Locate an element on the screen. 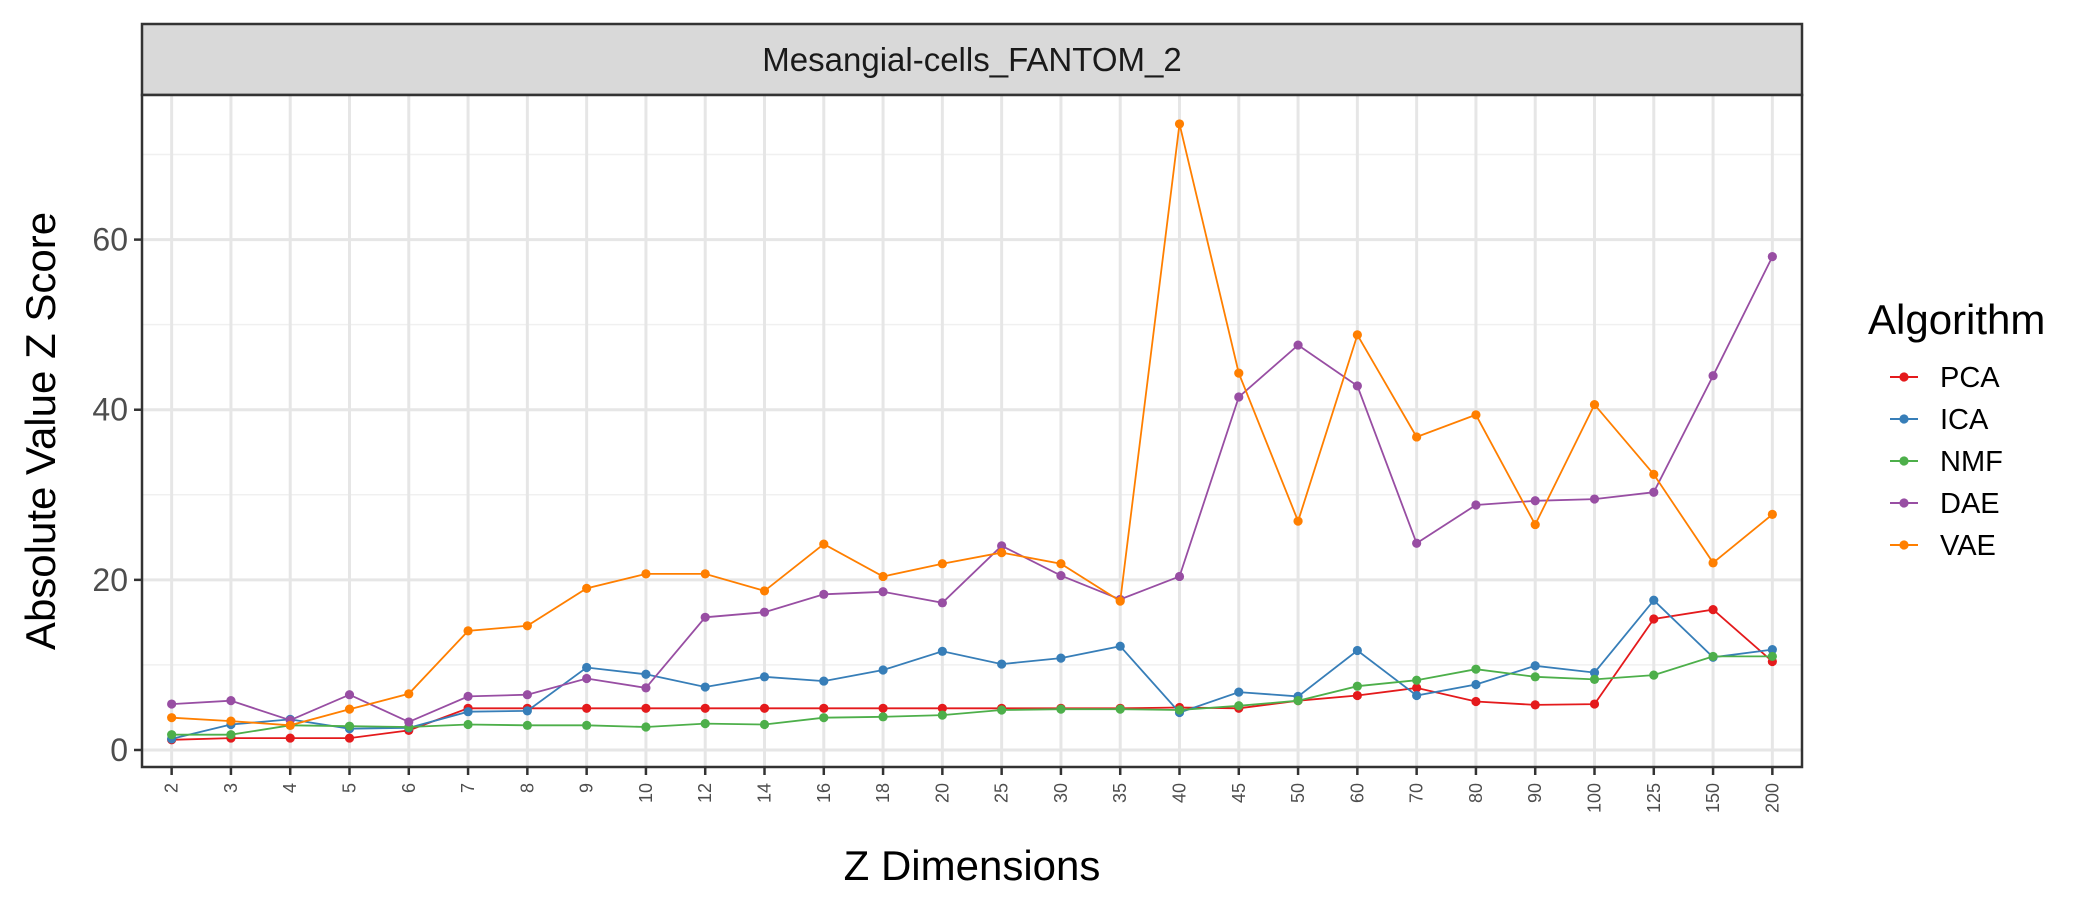 The image size is (2100, 900). legend-title: Algorithm is located at coordinates (1956, 319).